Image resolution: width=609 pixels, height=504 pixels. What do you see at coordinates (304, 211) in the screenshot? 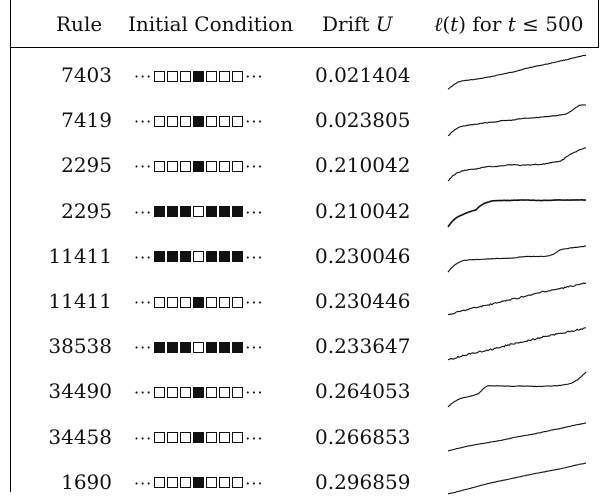
I see `table-row: 2295 ··· ··· 0.210042` at bounding box center [304, 211].